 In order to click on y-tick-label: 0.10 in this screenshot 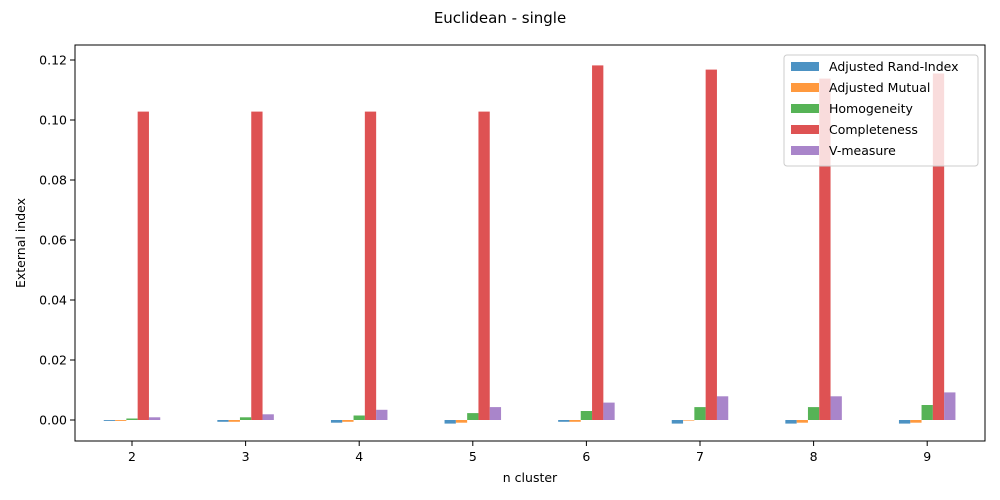, I will do `click(53, 120)`.